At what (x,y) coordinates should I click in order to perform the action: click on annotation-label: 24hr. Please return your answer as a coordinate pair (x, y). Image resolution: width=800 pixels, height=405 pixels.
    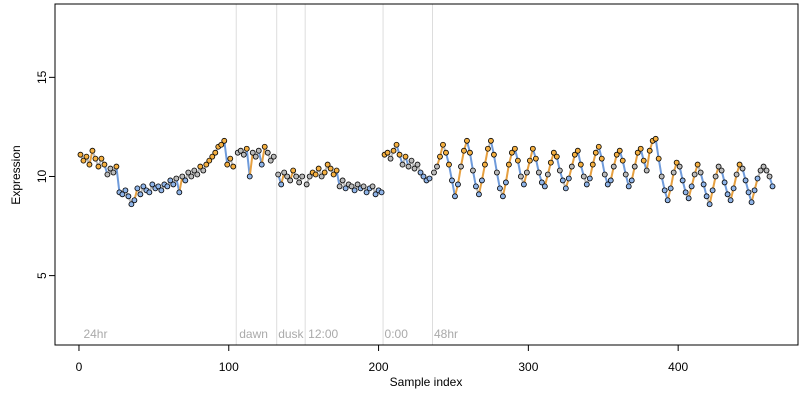
    Looking at the image, I should click on (95, 334).